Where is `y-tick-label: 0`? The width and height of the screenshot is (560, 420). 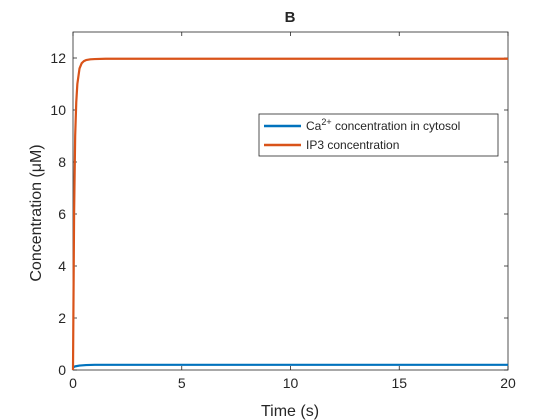 y-tick-label: 0 is located at coordinates (62, 370).